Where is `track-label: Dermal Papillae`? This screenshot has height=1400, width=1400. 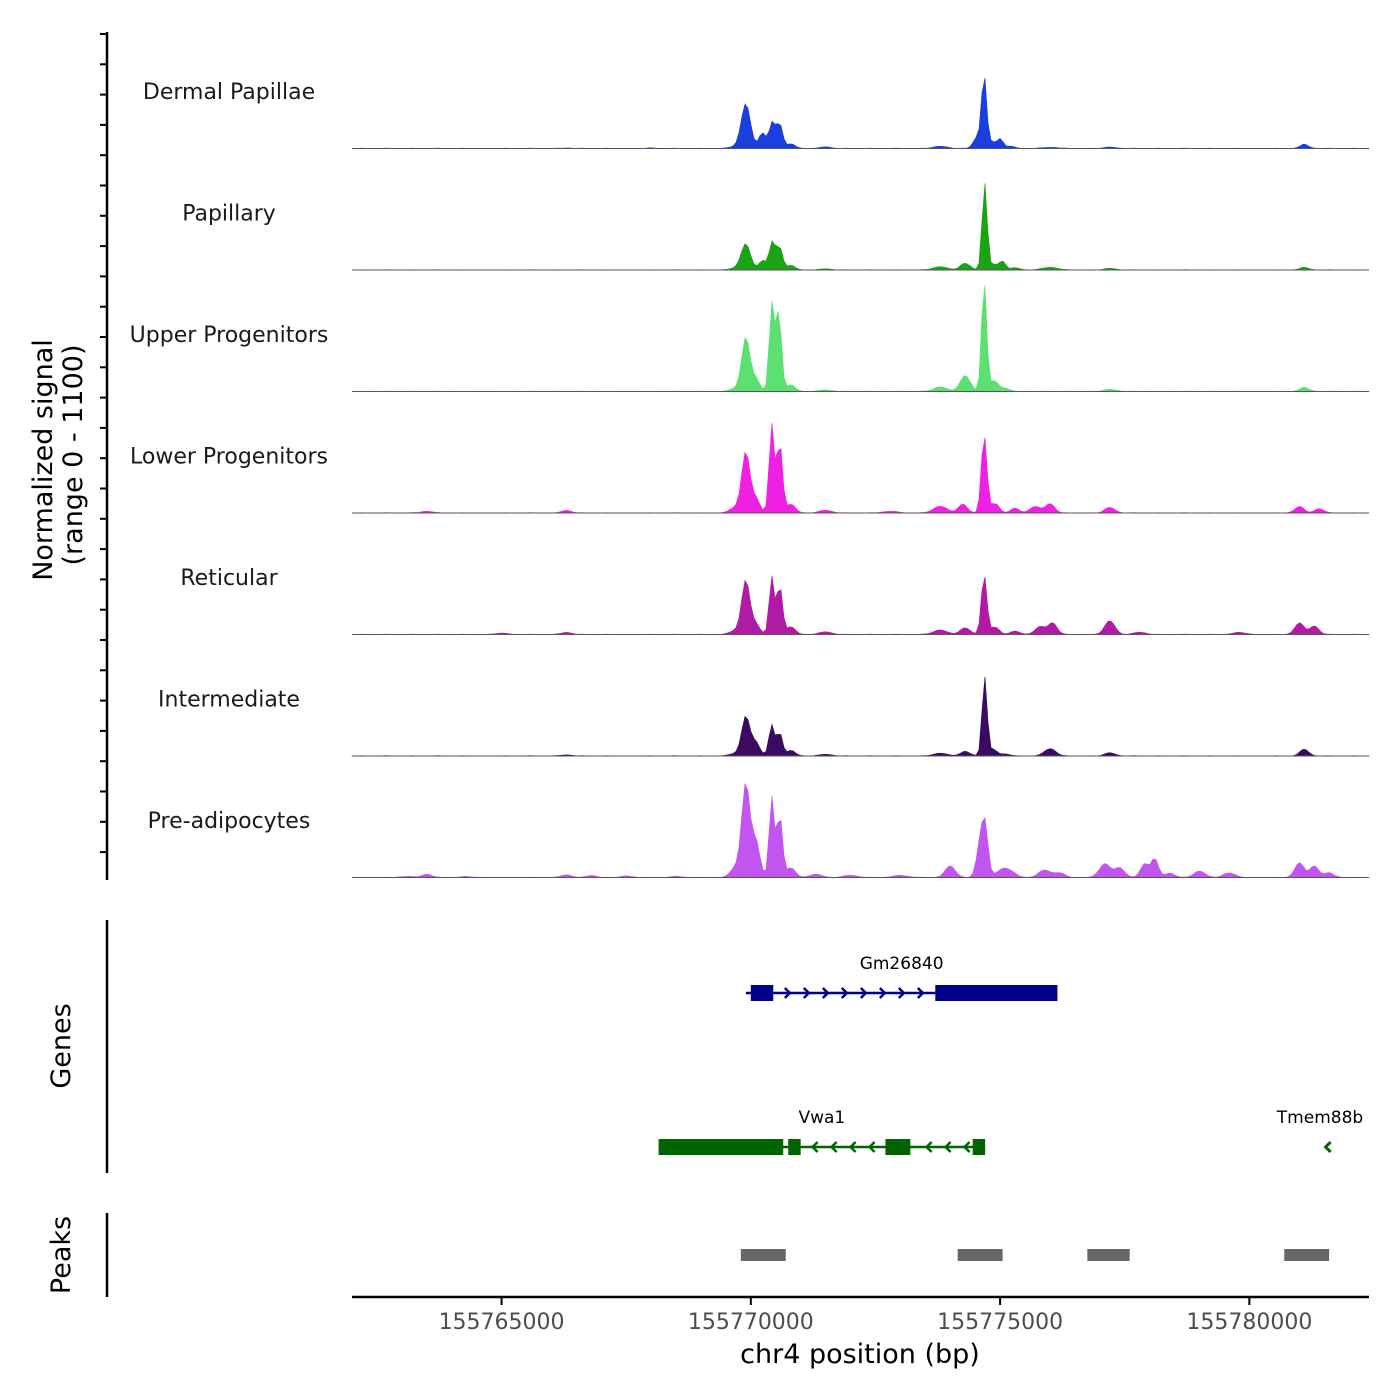
track-label: Dermal Papillae is located at coordinates (229, 92).